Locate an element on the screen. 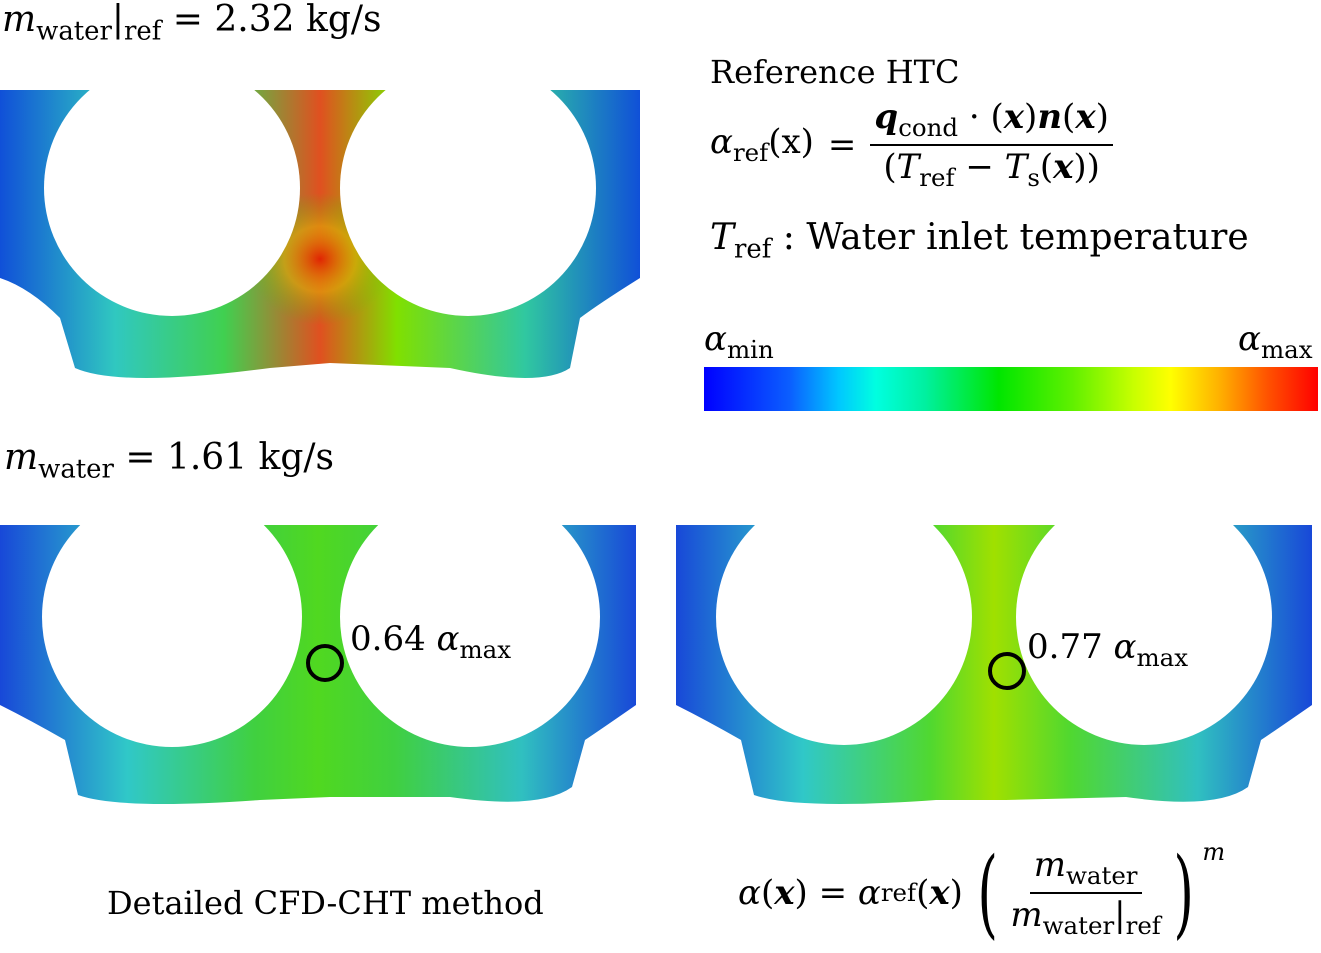 This screenshot has width=1321, height=953. tref-definition: Tref : Water inlet temperature is located at coordinates (979, 241).